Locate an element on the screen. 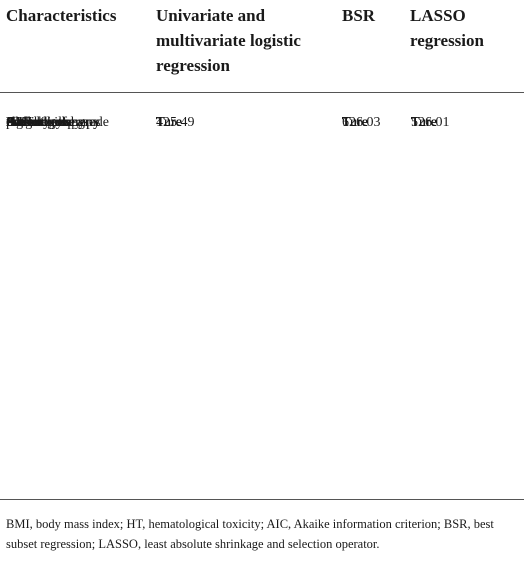  row-lasso: 5 is located at coordinates (414, 122).